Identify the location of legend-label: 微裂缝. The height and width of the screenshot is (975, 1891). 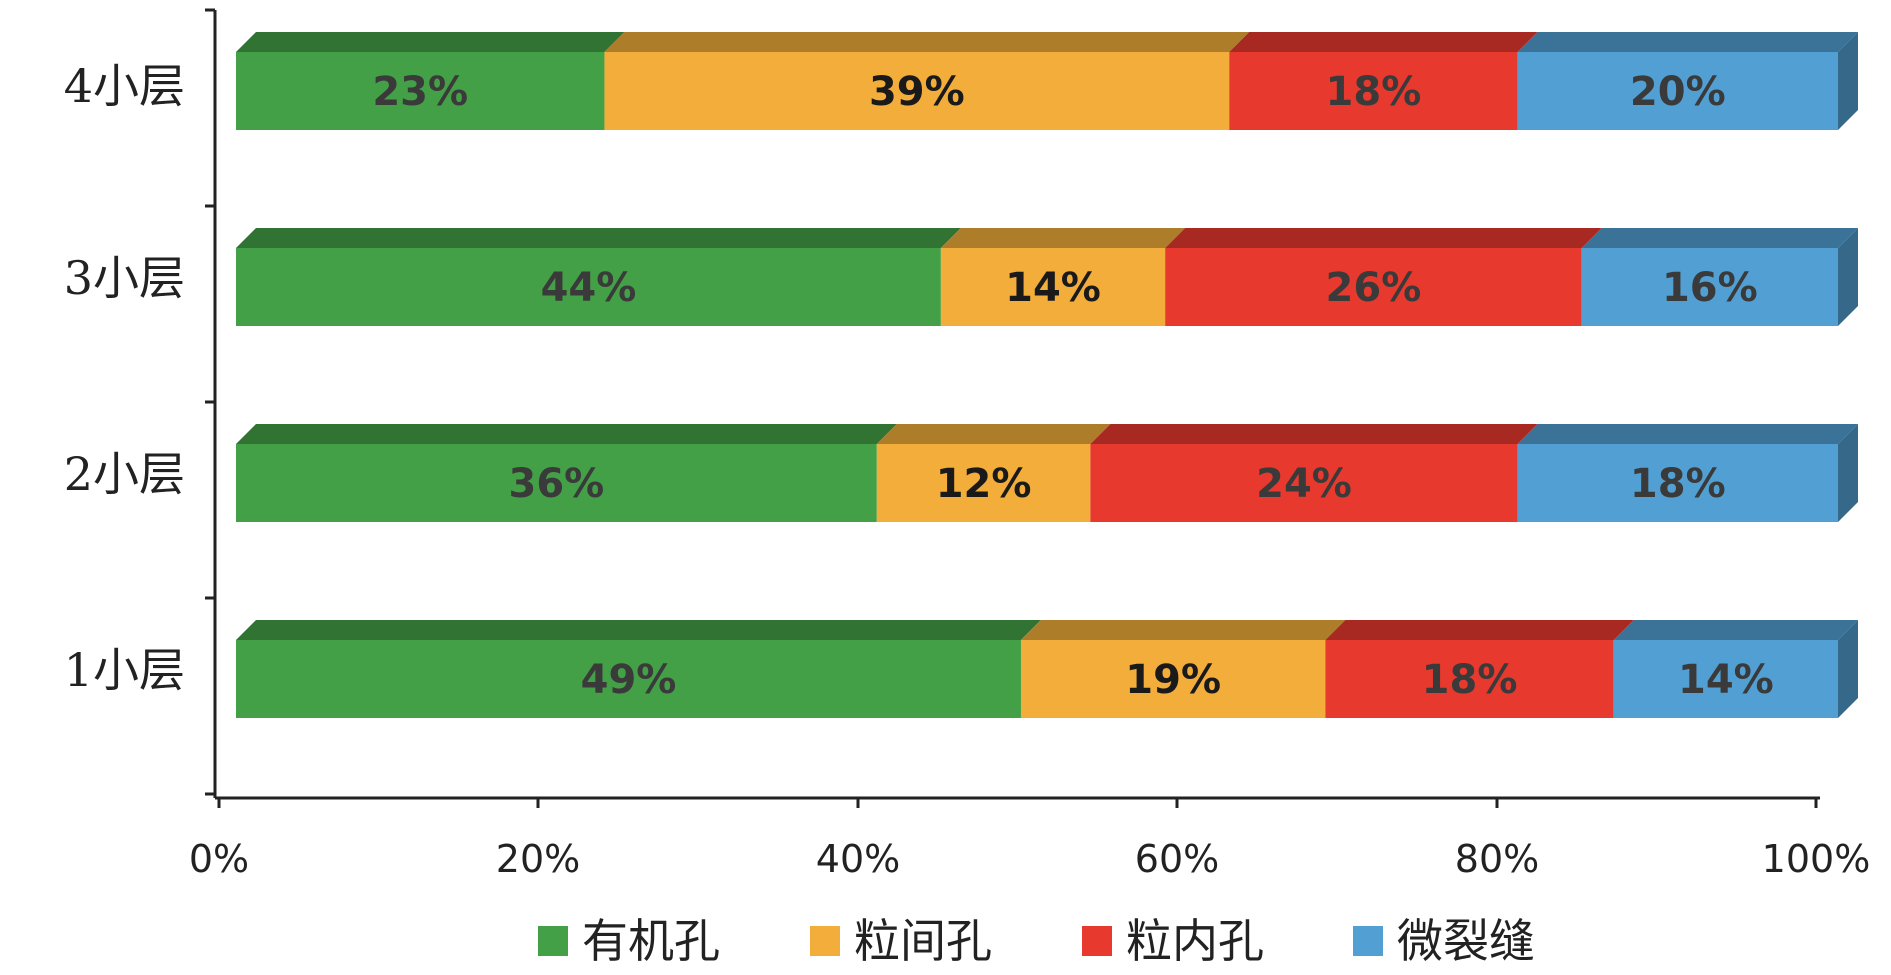
(1466, 941).